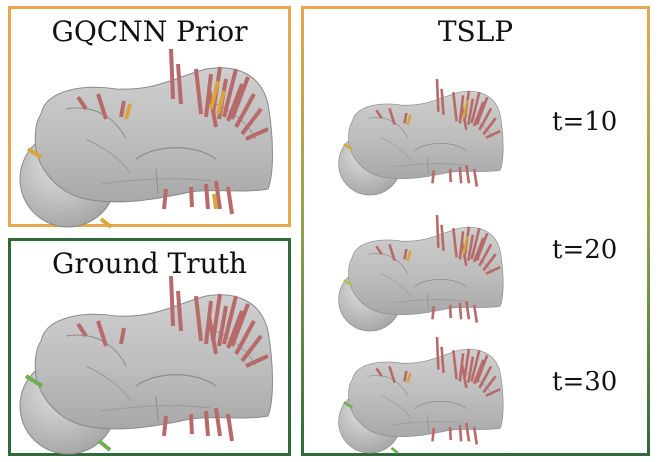  Describe the element at coordinates (421, 395) in the screenshot. I see `tslp-t30-mesh-render` at that location.